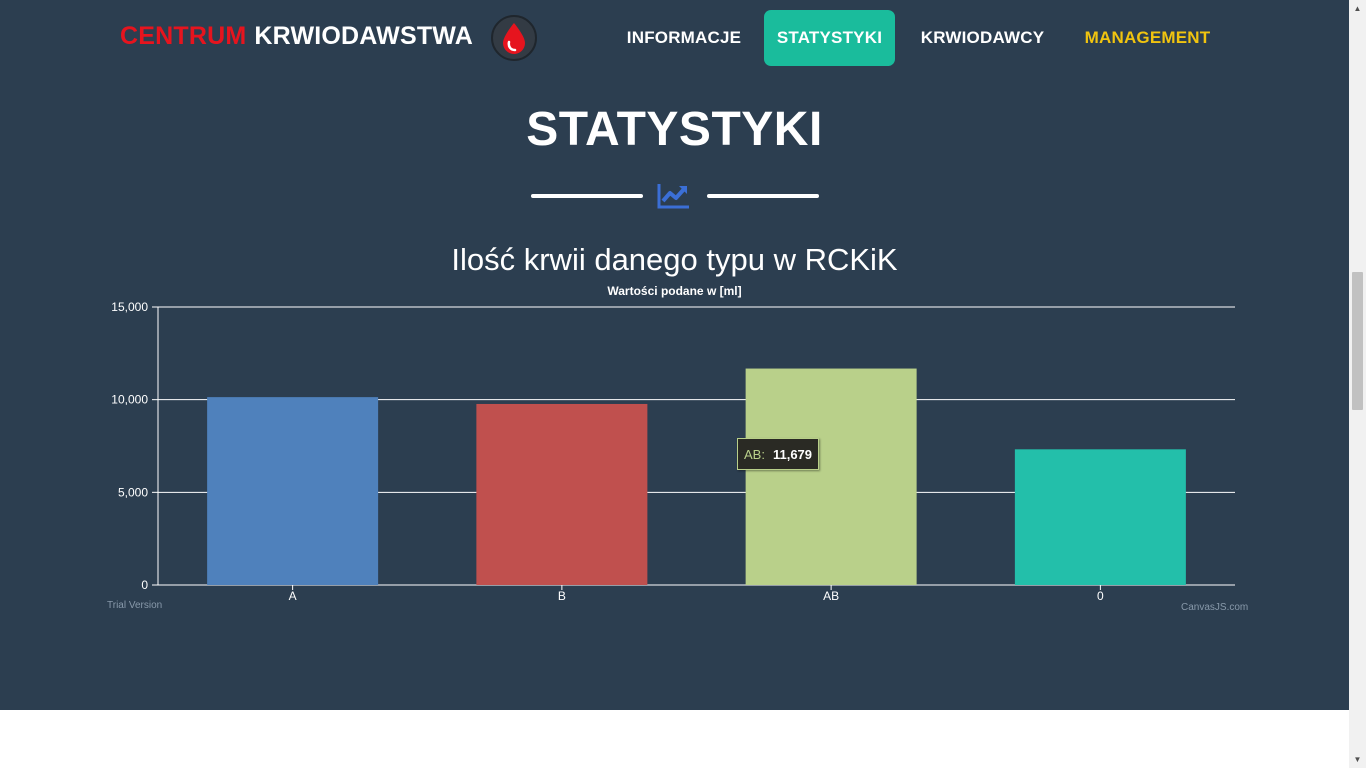 This screenshot has height=768, width=1366. What do you see at coordinates (831, 476) in the screenshot?
I see `bar-ab` at bounding box center [831, 476].